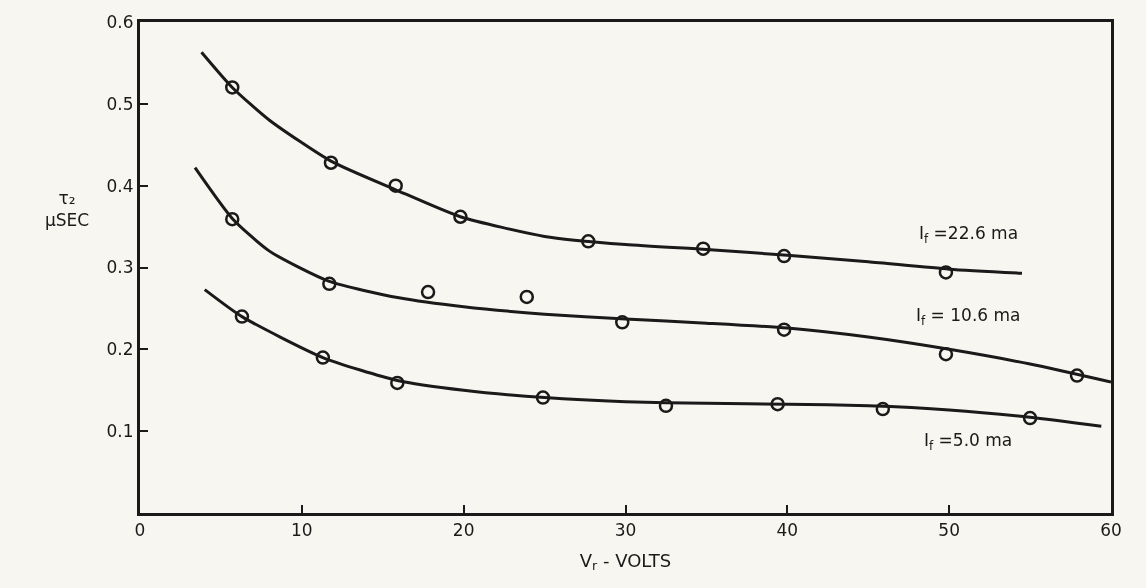  Describe the element at coordinates (1111, 530) in the screenshot. I see `x-tick-label: 60` at that location.